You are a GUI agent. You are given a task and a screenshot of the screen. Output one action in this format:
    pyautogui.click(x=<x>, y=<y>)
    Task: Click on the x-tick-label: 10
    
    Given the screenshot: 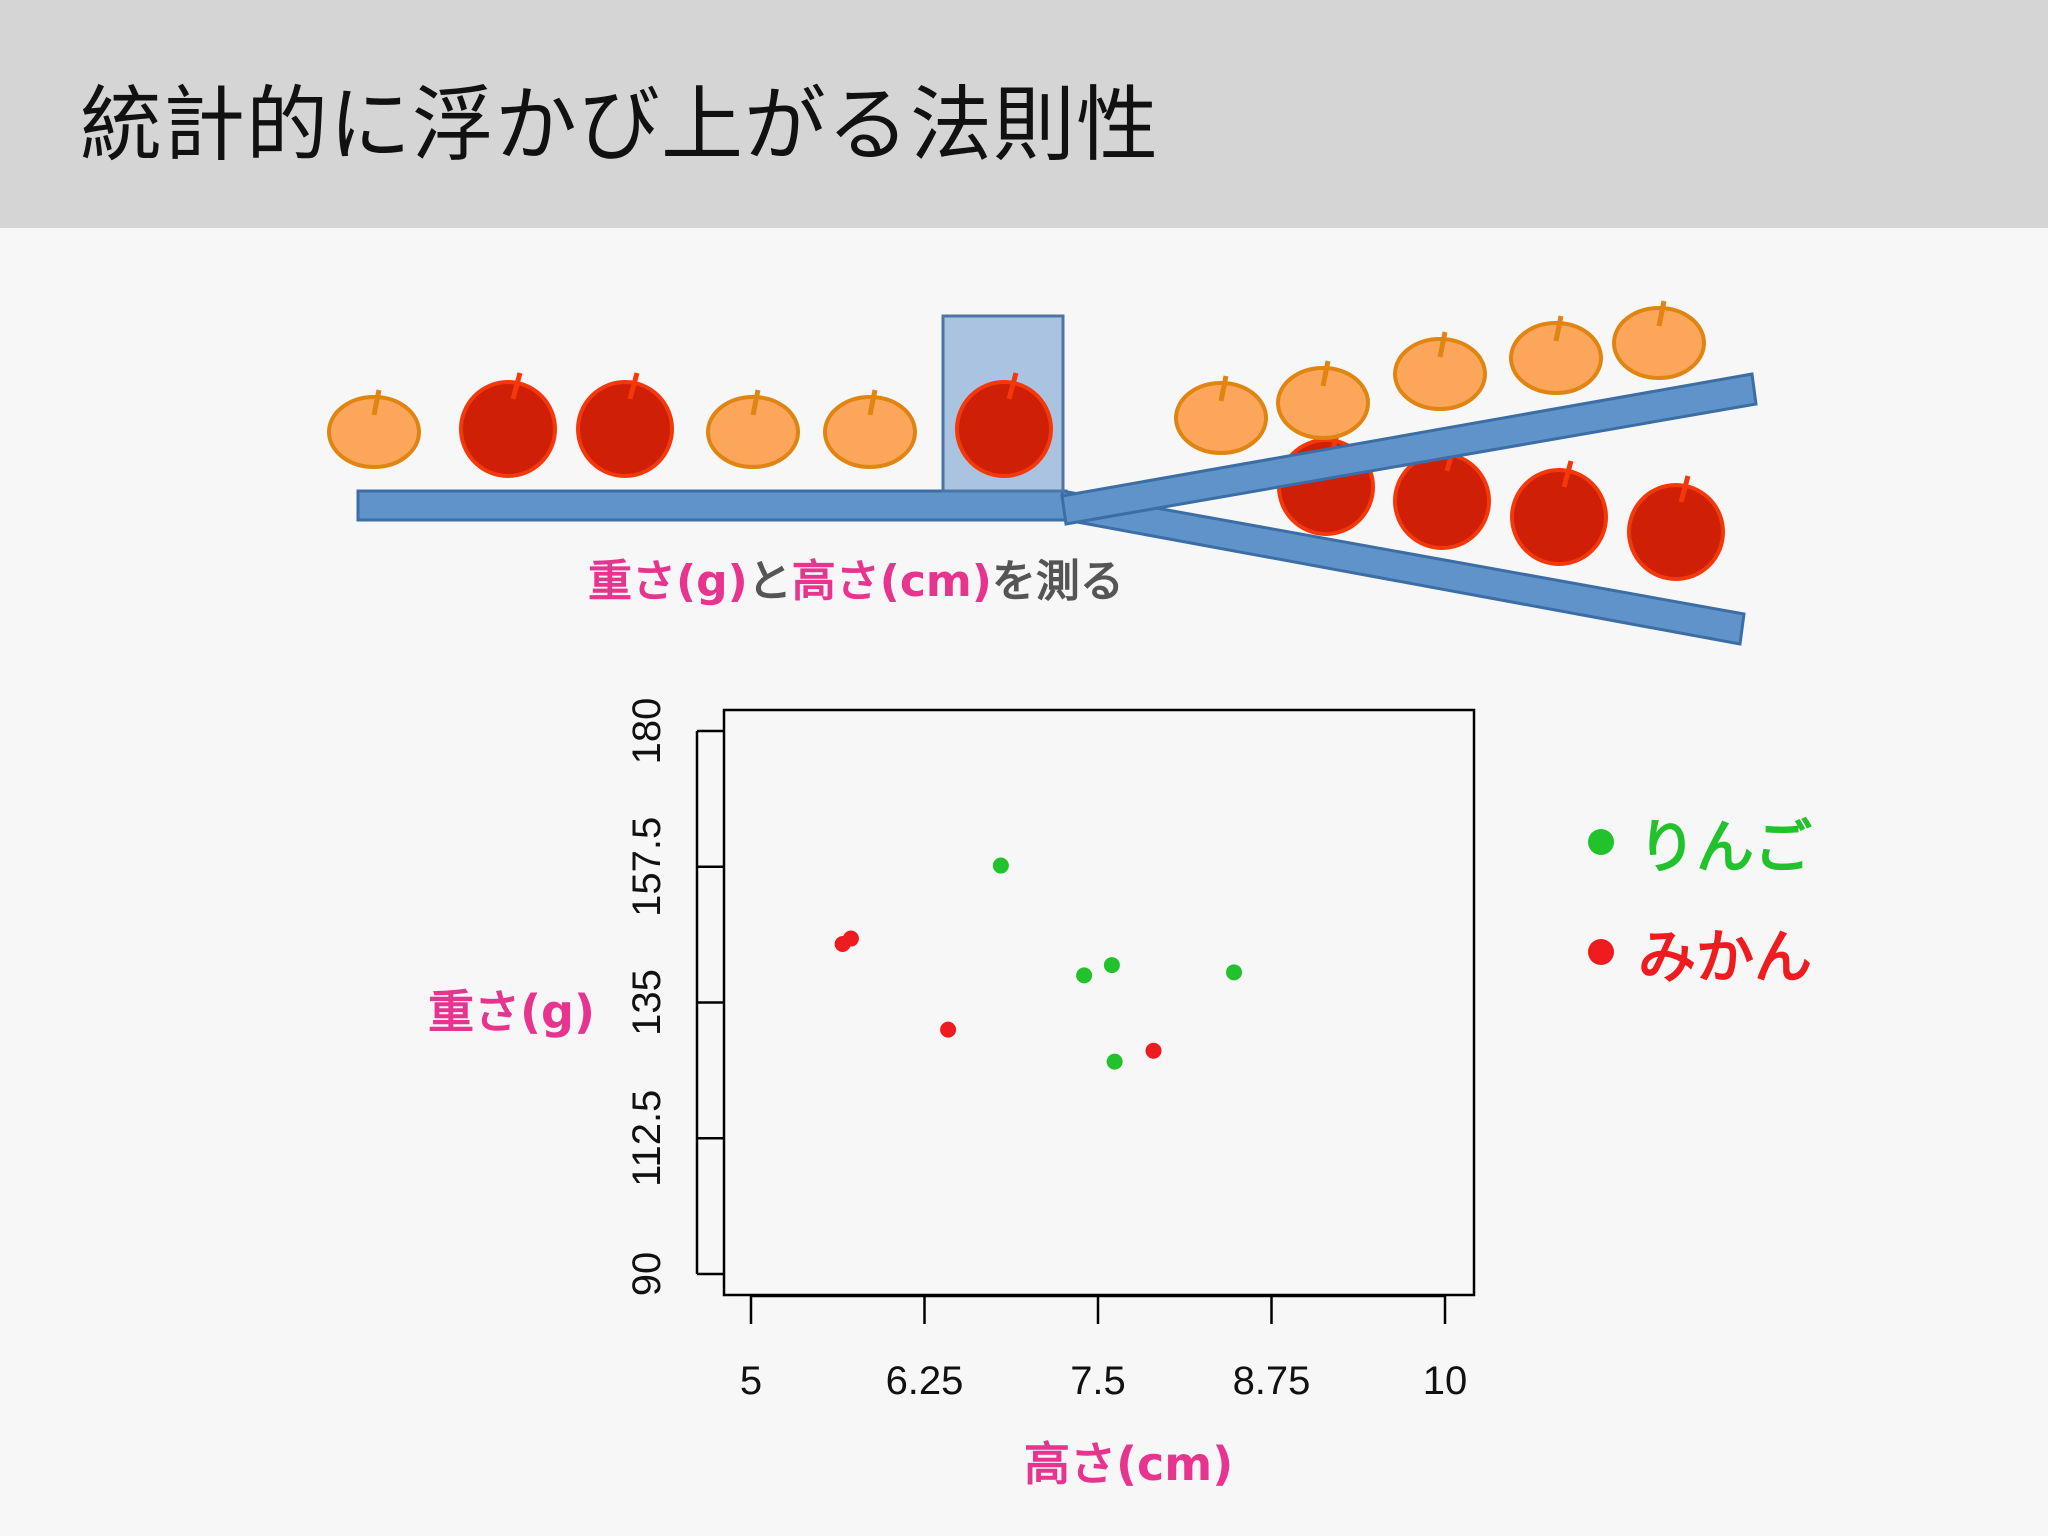 What is the action you would take?
    pyautogui.click(x=1445, y=1381)
    